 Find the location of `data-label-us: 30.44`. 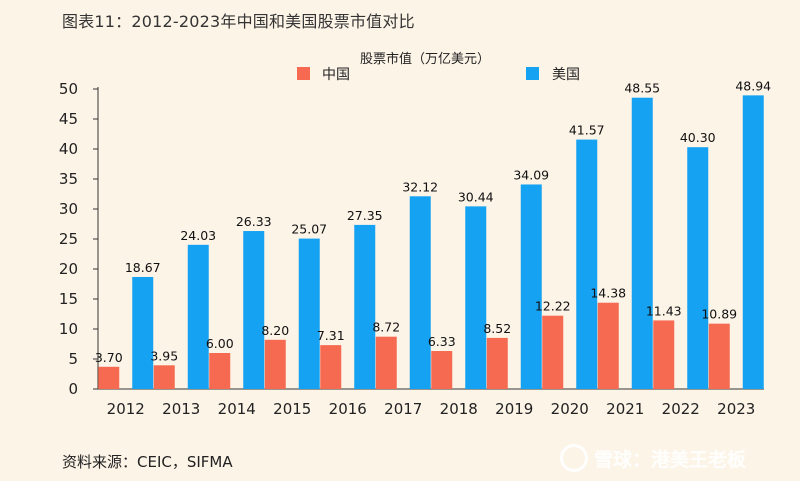

data-label-us: 30.44 is located at coordinates (476, 196).